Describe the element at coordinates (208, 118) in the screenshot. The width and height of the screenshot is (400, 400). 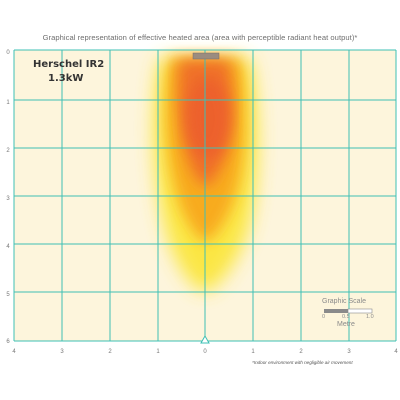
I see `heat-zone-hotspot` at that location.